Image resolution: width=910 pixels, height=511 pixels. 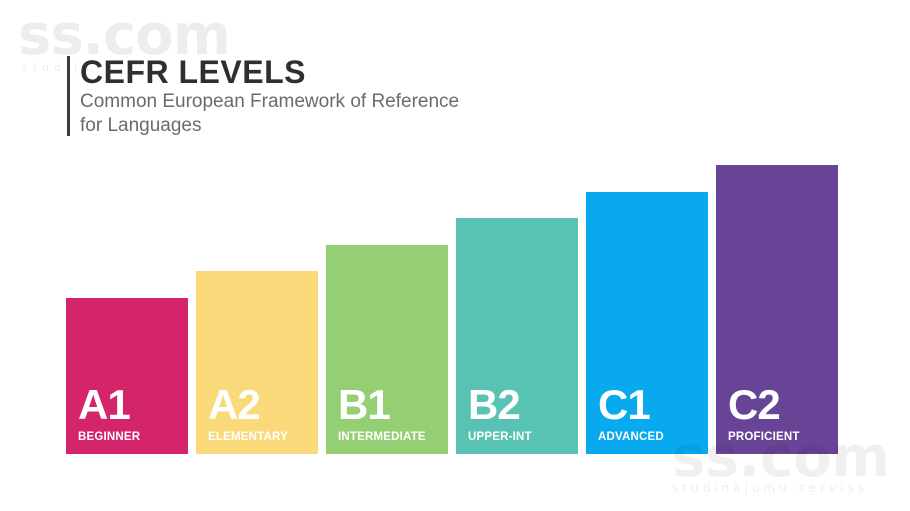 I want to click on level-code: C1, so click(x=624, y=404).